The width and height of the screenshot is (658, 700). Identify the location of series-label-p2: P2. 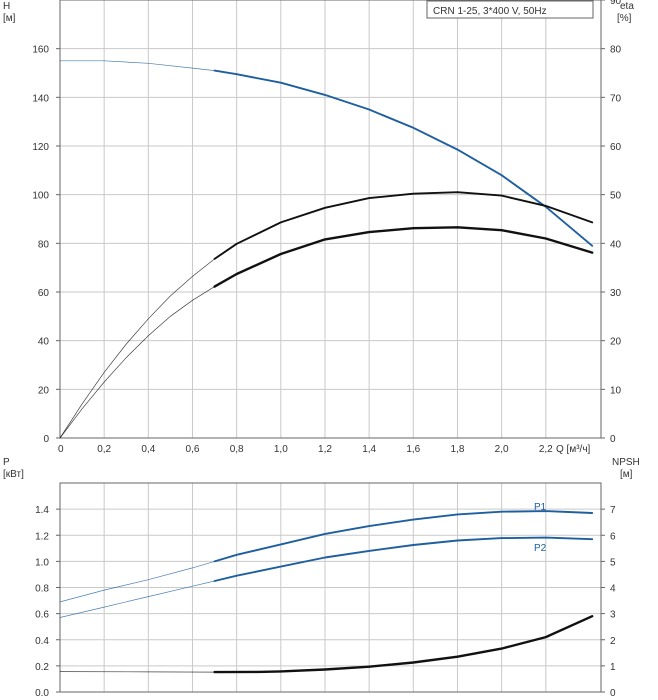
(540, 548).